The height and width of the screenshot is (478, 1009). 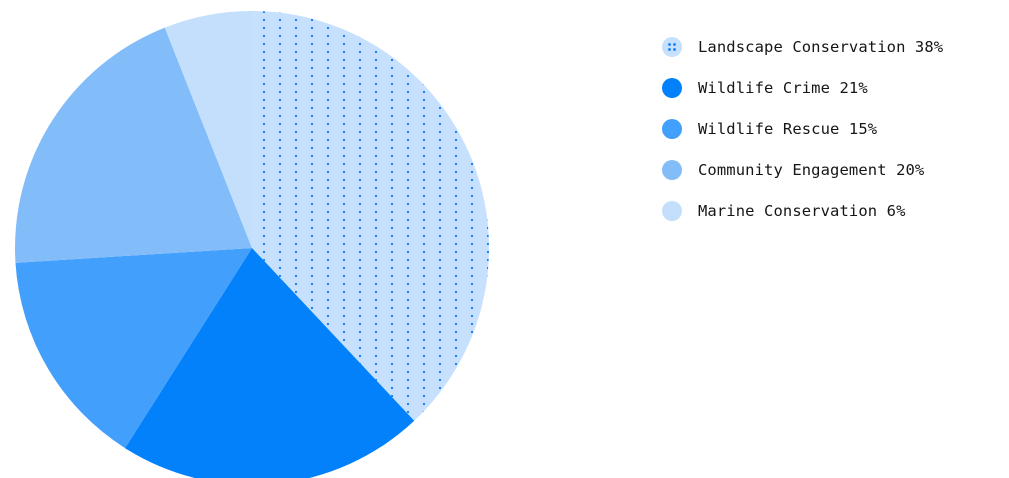 I want to click on legend-label-landscape-conservation: Landscape Conservation 38%, so click(x=821, y=46).